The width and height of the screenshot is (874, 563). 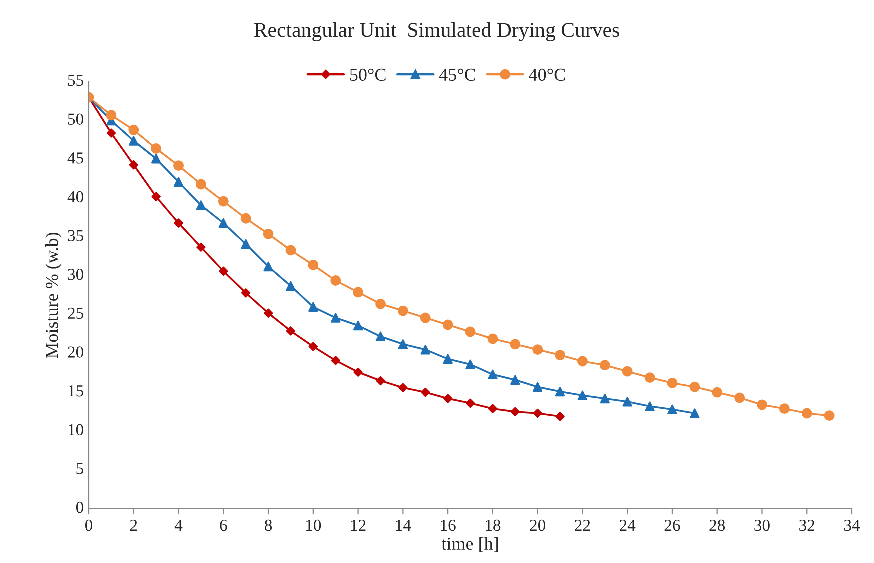 I want to click on x-tick-label: 22, so click(x=582, y=525).